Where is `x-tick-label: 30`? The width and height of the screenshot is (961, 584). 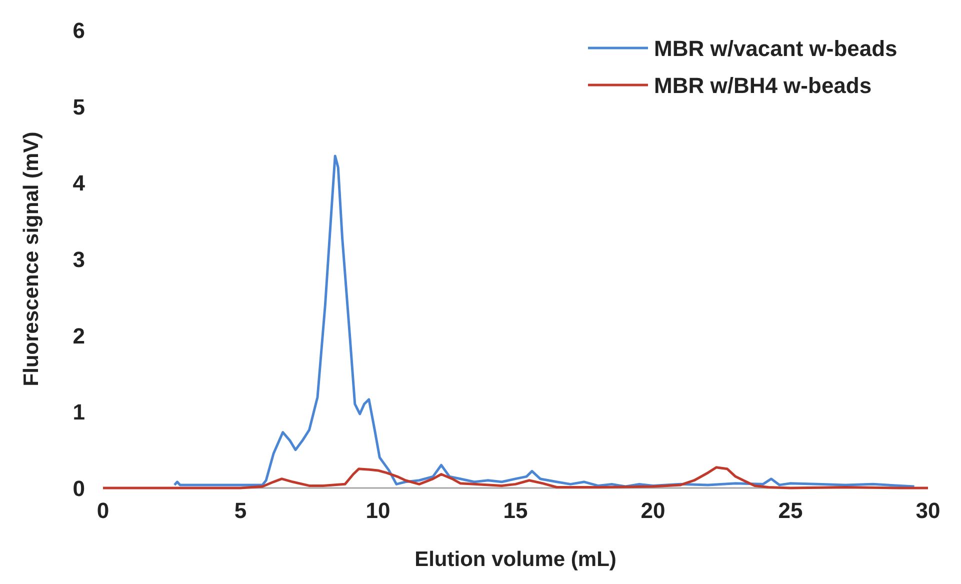 x-tick-label: 30 is located at coordinates (928, 510).